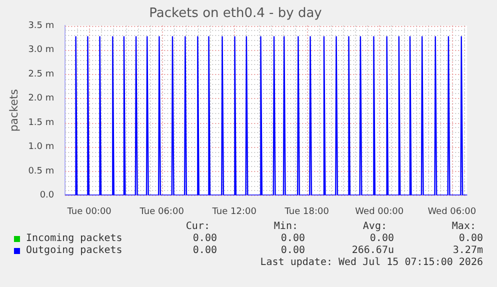 The height and width of the screenshot is (287, 497). What do you see at coordinates (47, 195) in the screenshot?
I see `y-tick-label: 0.0` at bounding box center [47, 195].